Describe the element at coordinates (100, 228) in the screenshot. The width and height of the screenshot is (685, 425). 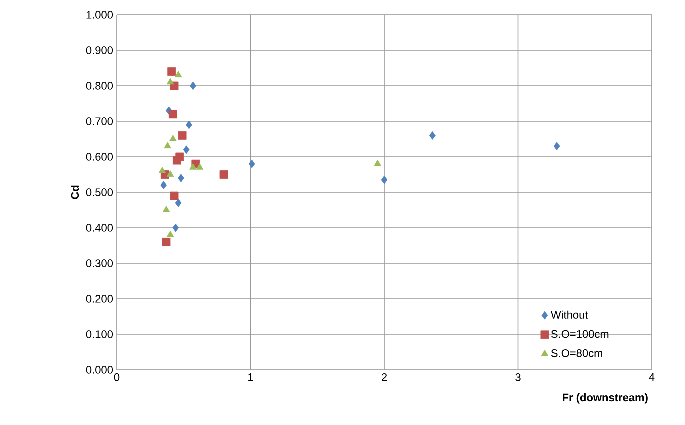
I see `y-tick-label: 0.400` at that location.